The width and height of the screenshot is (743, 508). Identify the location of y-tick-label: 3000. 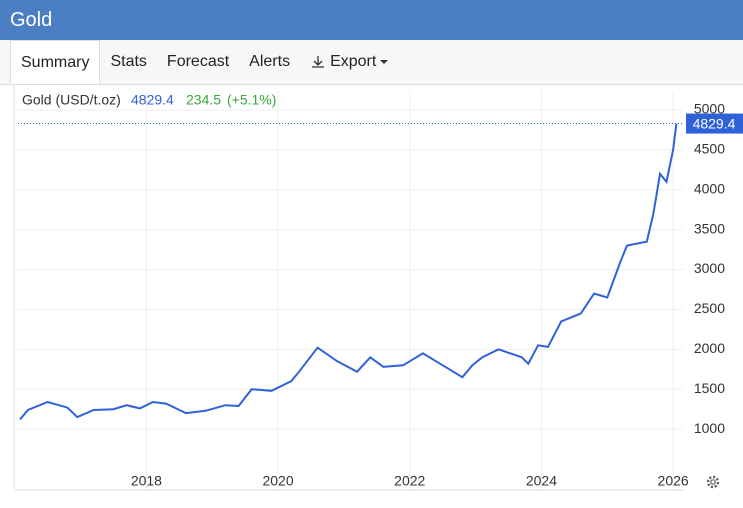
(709, 268).